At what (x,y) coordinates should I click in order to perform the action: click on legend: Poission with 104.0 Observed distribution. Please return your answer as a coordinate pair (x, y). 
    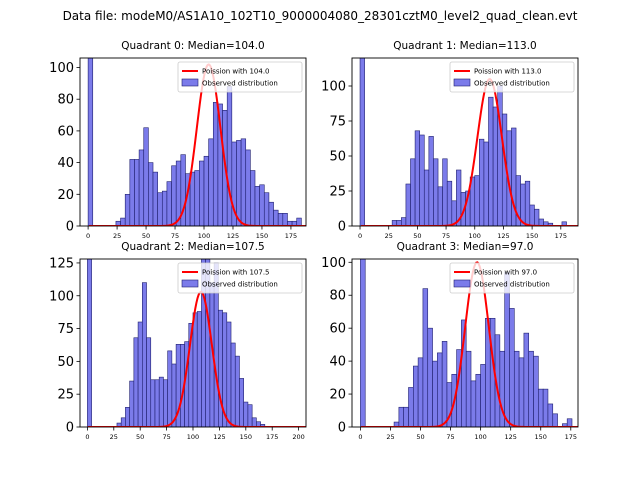
    Looking at the image, I should click on (240, 77).